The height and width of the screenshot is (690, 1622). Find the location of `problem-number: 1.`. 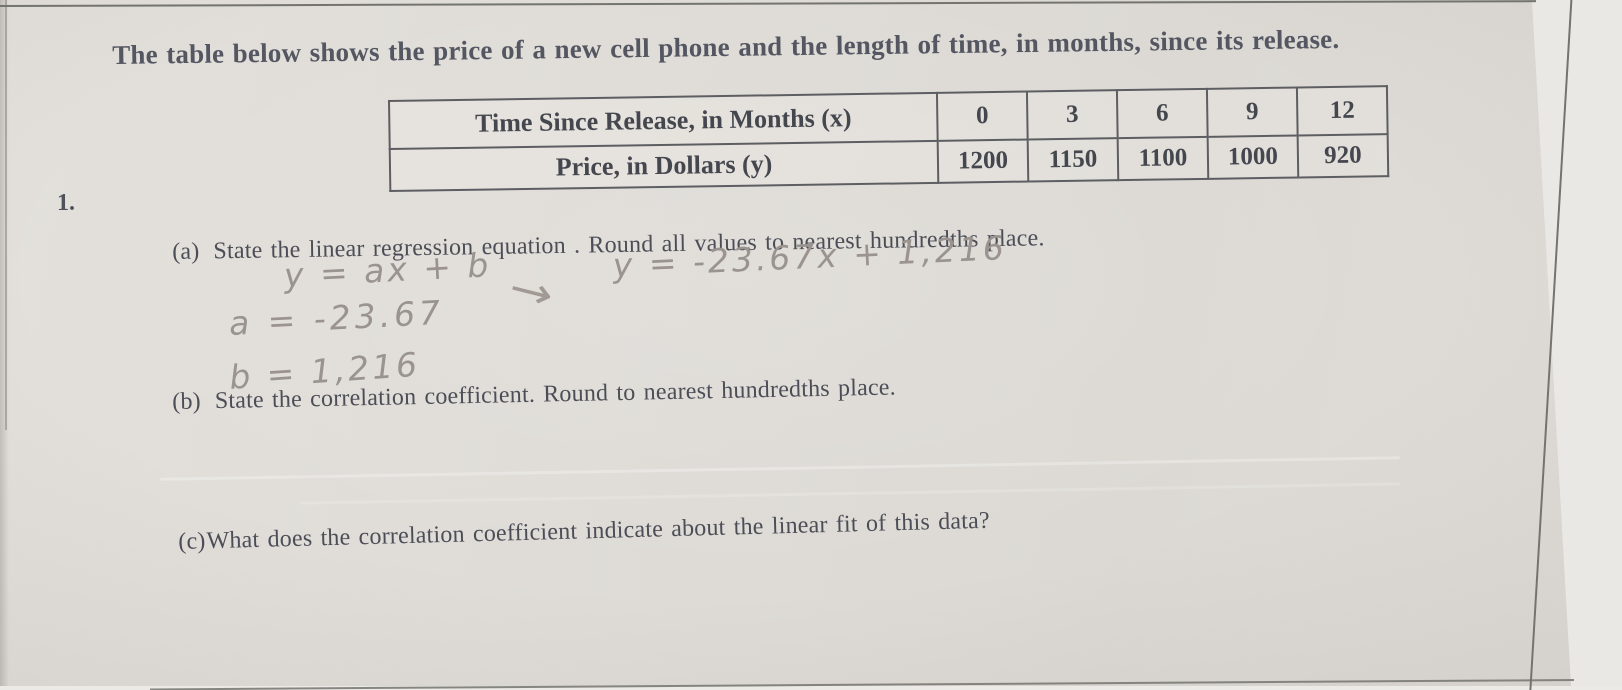

problem-number: 1. is located at coordinates (66, 203).